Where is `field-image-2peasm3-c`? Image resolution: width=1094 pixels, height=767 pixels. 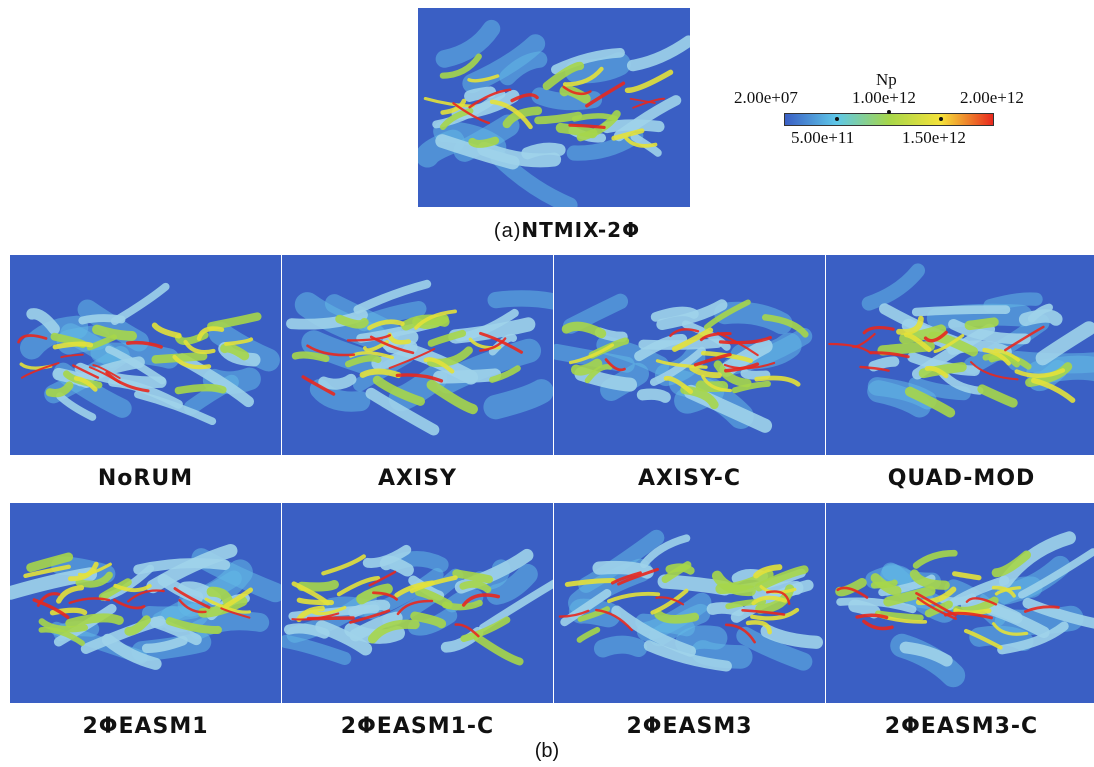 field-image-2peasm3-c is located at coordinates (960, 603).